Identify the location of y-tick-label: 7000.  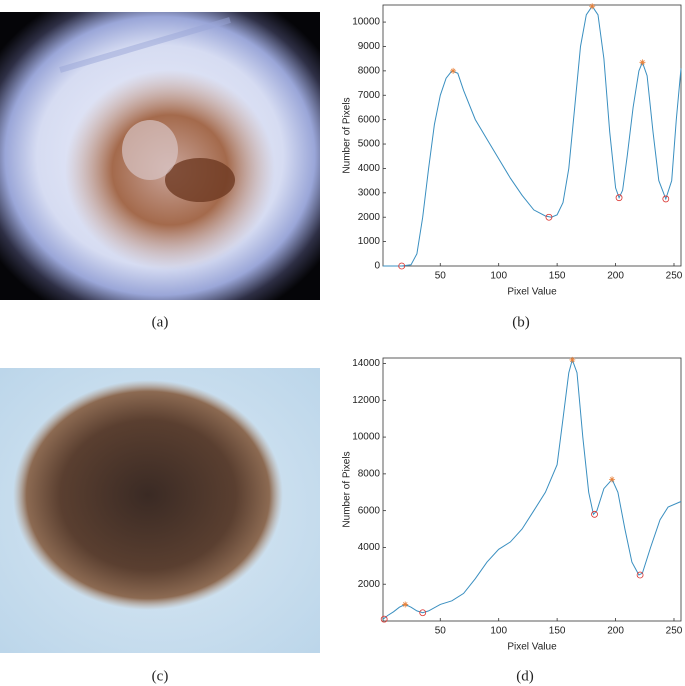
(369, 95).